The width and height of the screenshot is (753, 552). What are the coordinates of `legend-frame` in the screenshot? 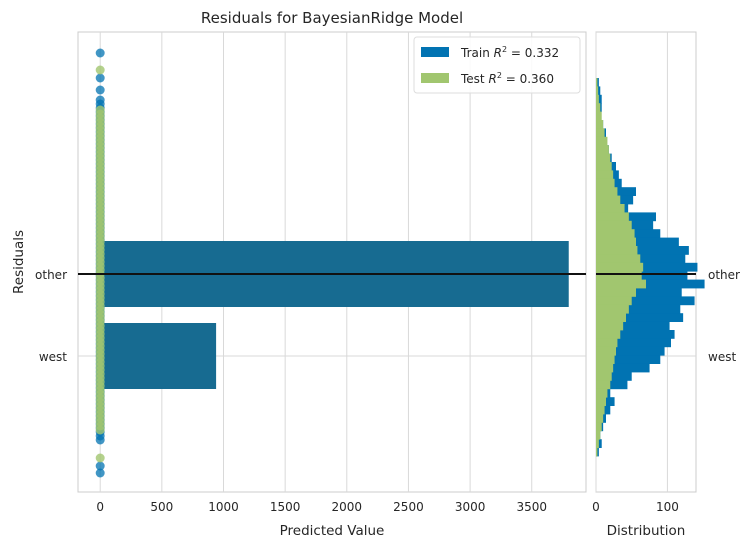 It's located at (497, 65).